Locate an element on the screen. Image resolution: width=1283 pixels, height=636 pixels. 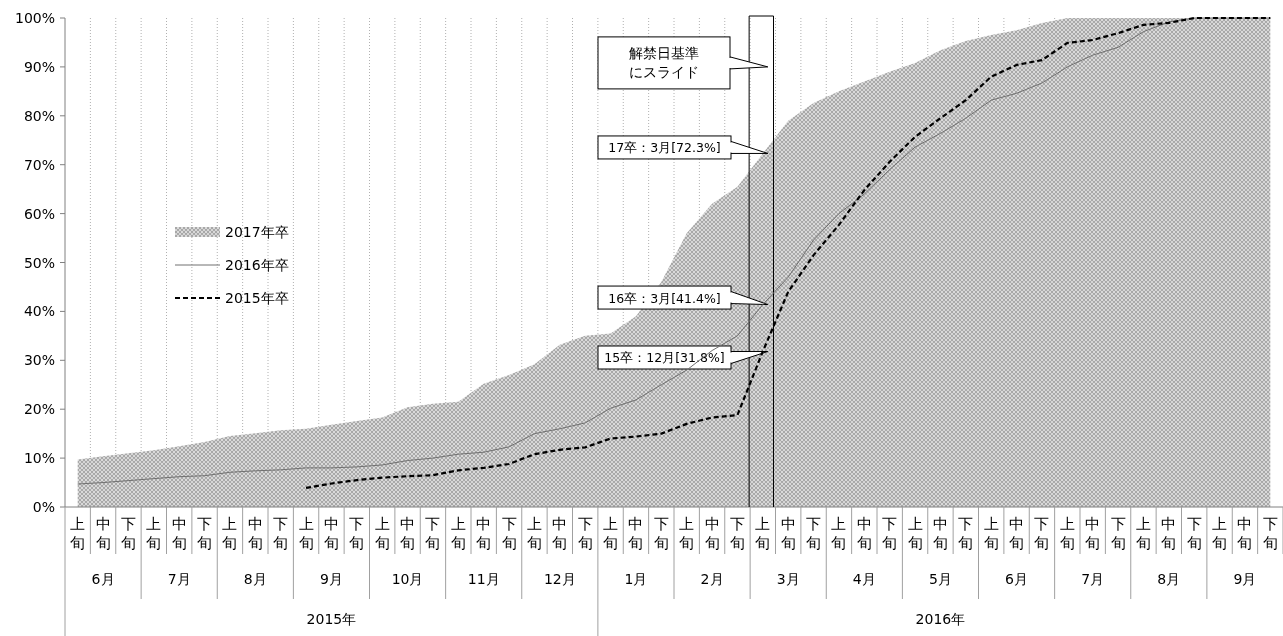
annotation: 解禁日基準にスライド is located at coordinates (664, 62).